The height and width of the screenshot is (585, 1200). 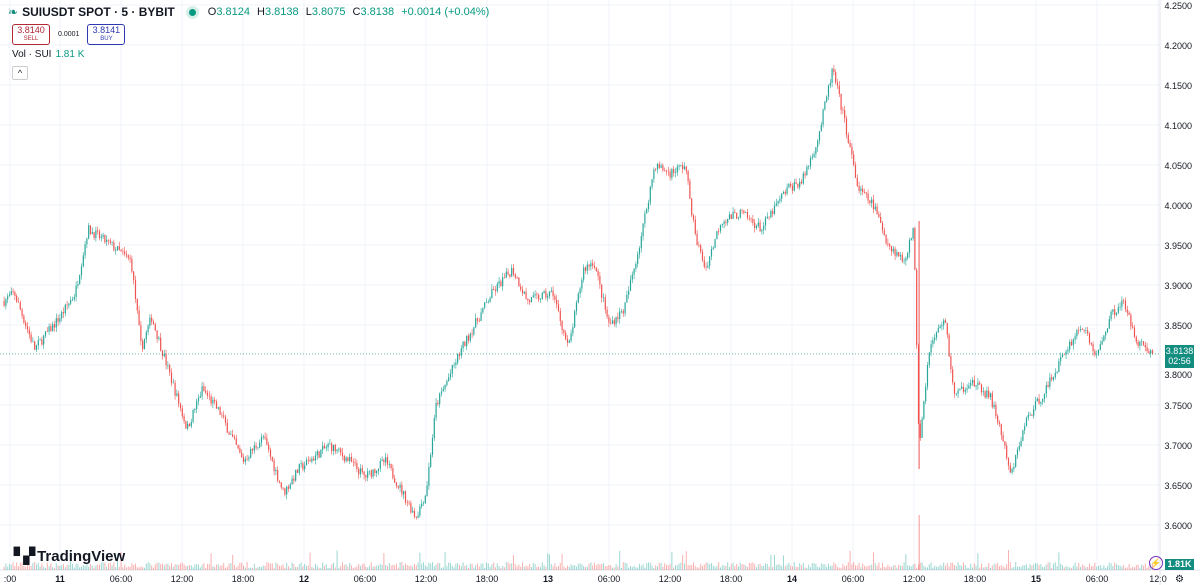 I want to click on collapse-legend-button: ^, so click(x=20, y=73).